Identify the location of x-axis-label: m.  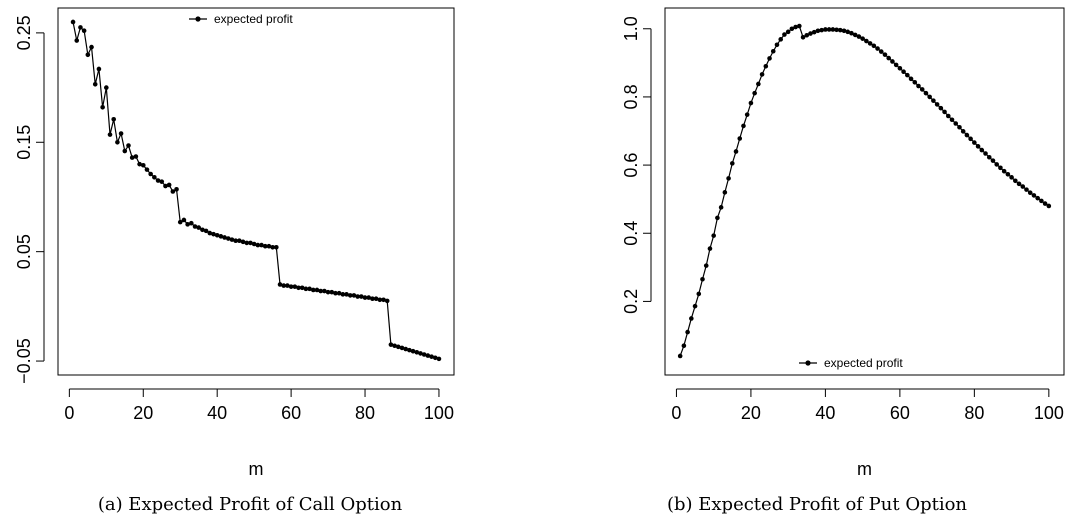
(864, 469).